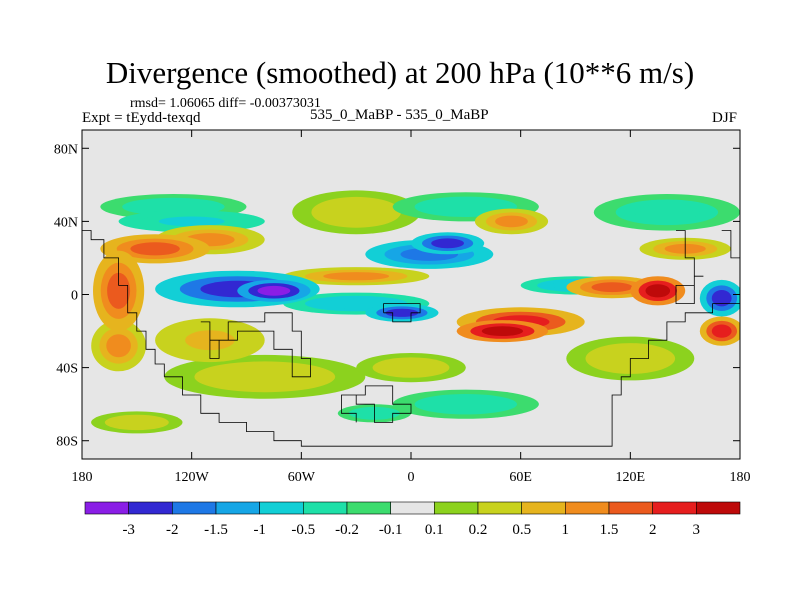 The image size is (800, 600). I want to click on x-tick-label: 120W, so click(192, 477).